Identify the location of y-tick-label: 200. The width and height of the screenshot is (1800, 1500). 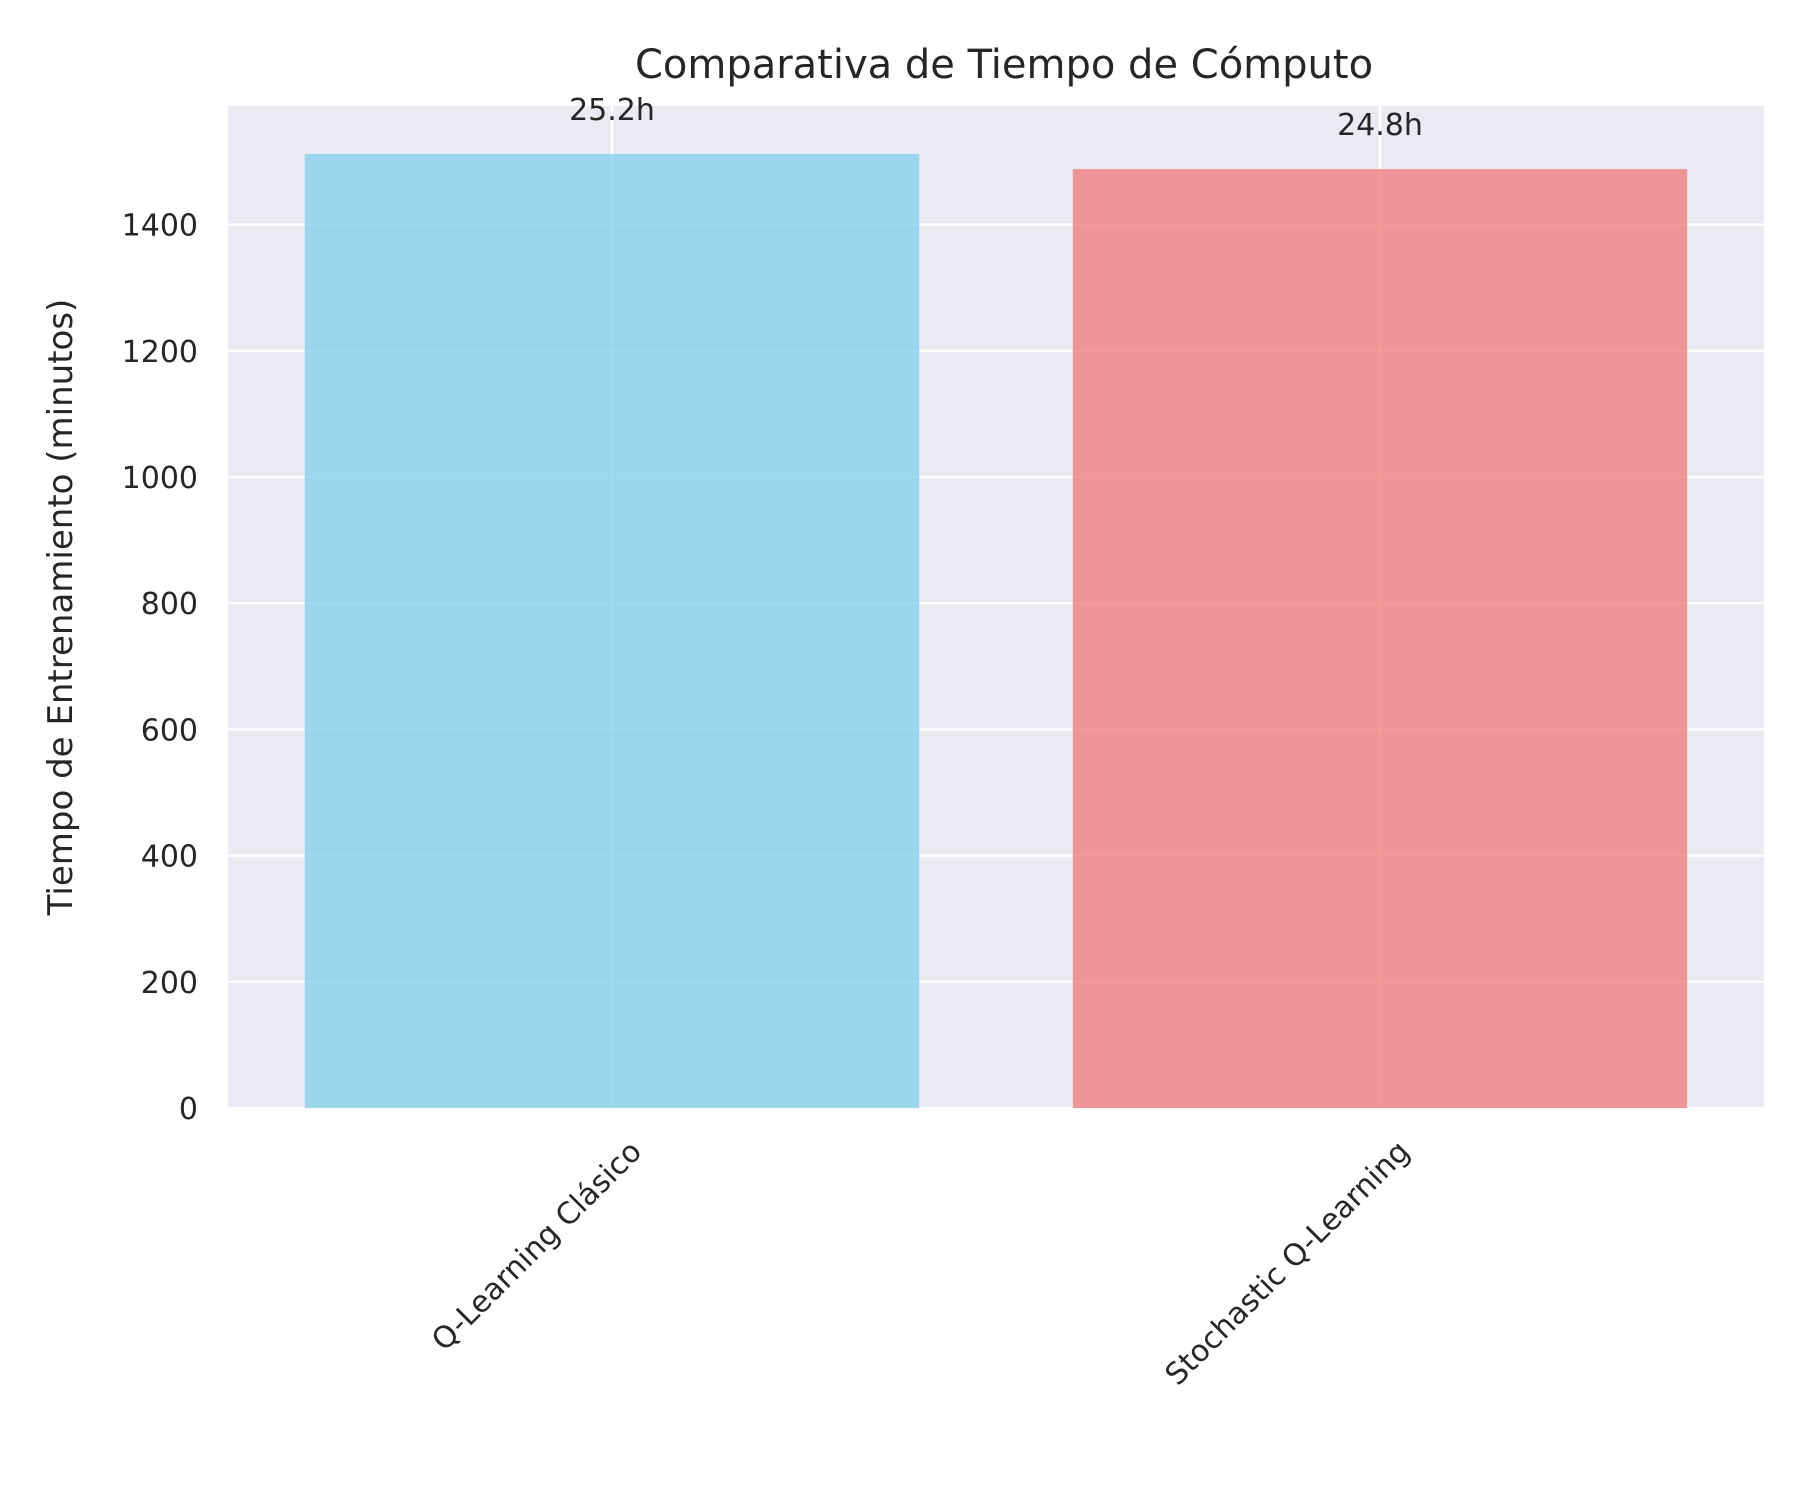
(169, 983).